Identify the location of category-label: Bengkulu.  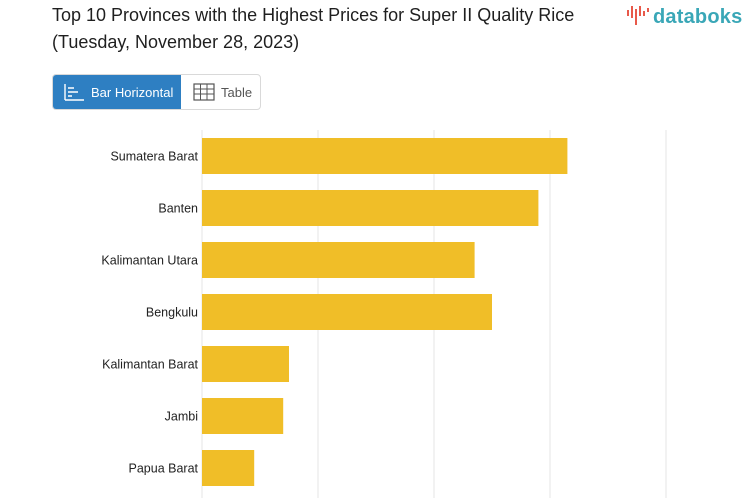
(172, 313).